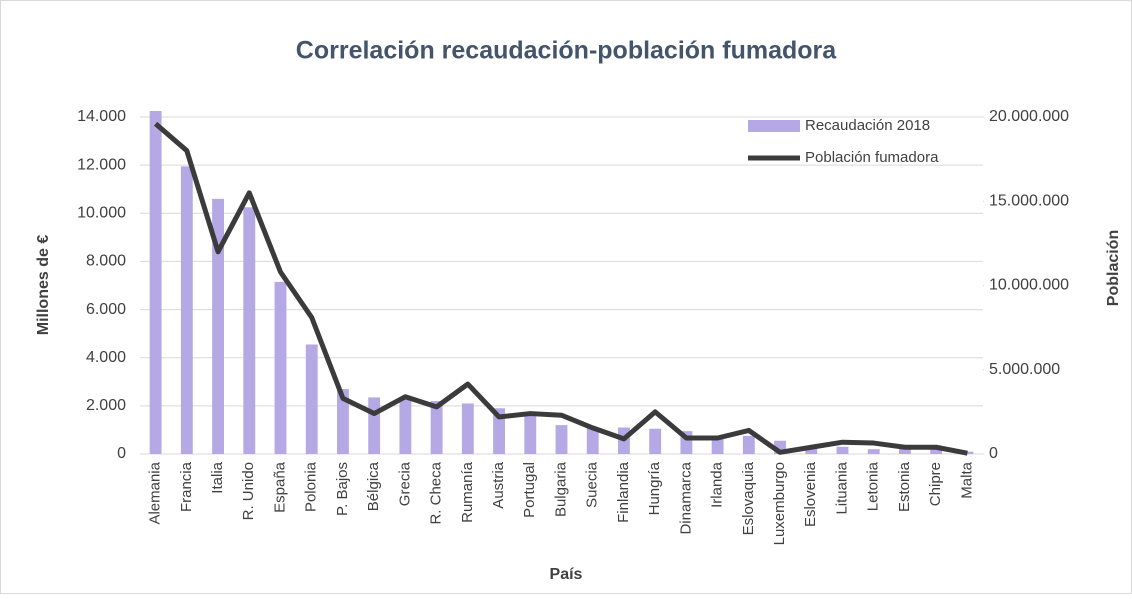 Image resolution: width=1132 pixels, height=599 pixels. What do you see at coordinates (560, 489) in the screenshot?
I see `x-tick-label: Bulgaria` at bounding box center [560, 489].